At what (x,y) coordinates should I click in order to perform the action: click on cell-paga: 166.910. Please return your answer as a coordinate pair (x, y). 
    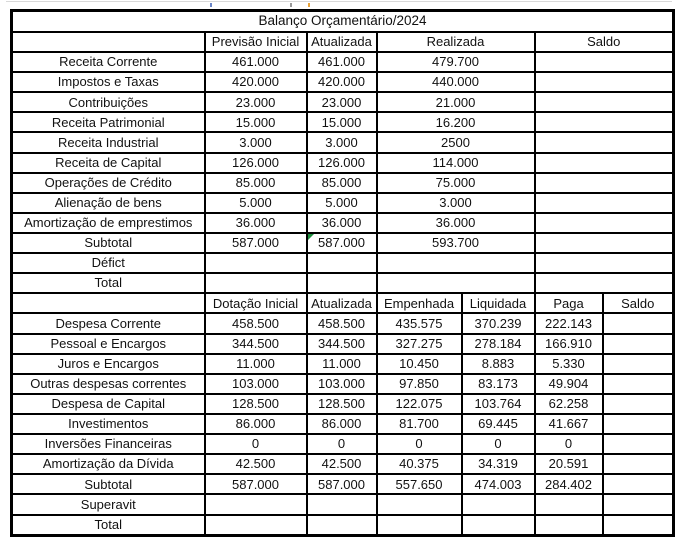
    Looking at the image, I should click on (568, 343).